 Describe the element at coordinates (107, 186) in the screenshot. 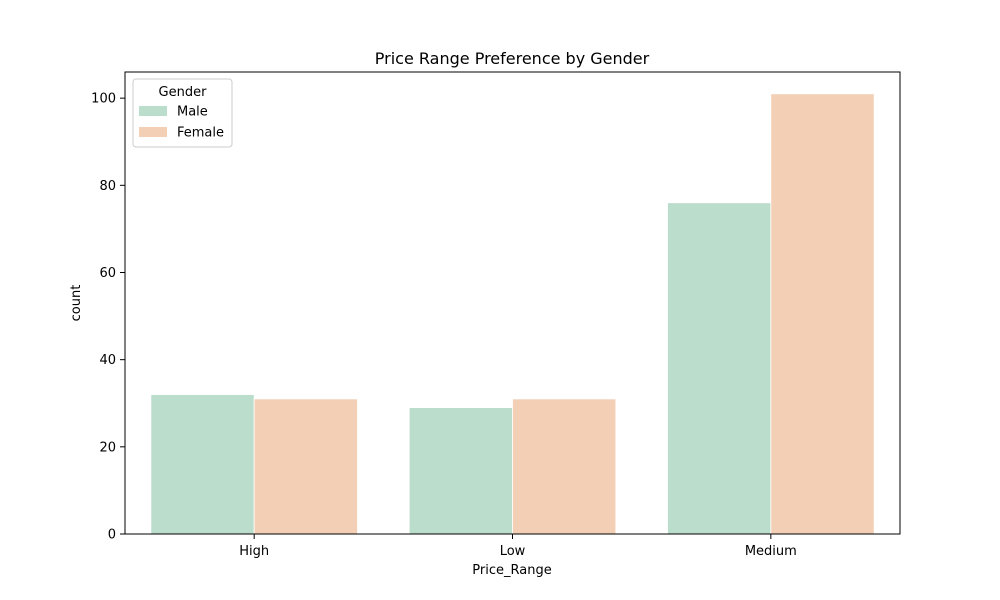

I see `y-tick-label: 80` at that location.